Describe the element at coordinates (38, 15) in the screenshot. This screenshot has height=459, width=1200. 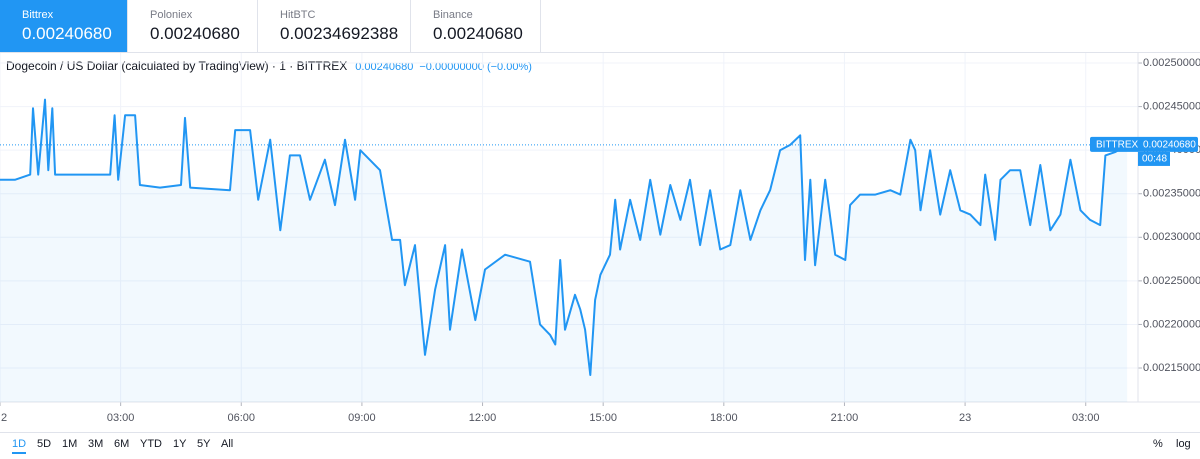
I see `exchange-name: Bittrex` at that location.